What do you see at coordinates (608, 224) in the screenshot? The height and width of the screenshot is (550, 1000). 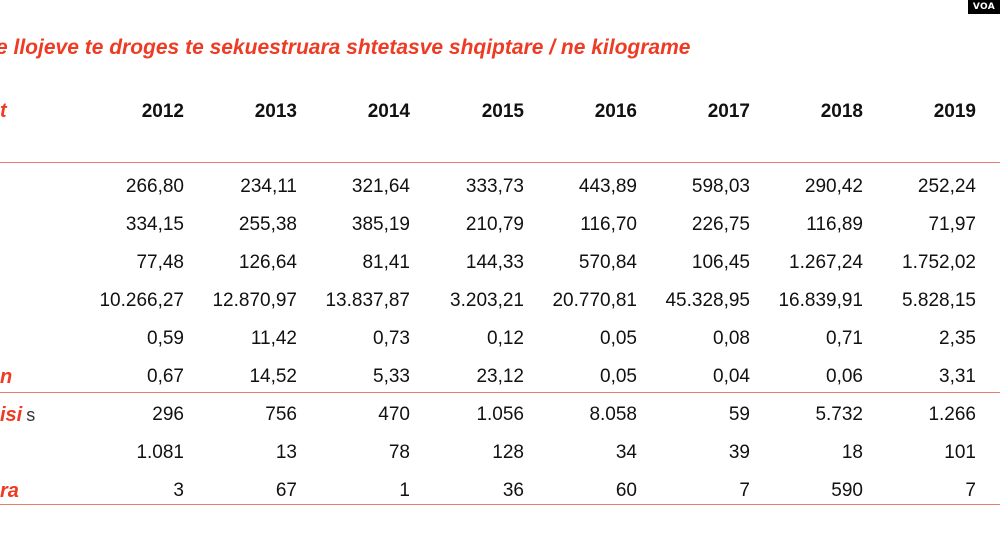 I see `table-cell: 116,70` at bounding box center [608, 224].